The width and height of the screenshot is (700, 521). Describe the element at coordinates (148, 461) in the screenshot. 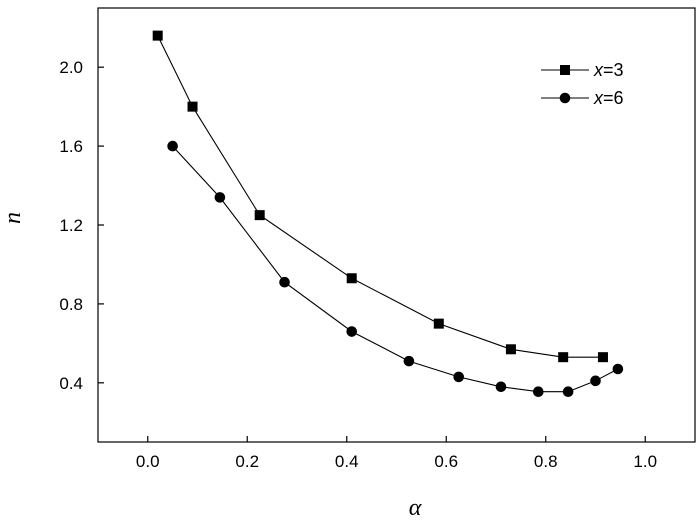

I see `x-tick-label: 0.0` at that location.